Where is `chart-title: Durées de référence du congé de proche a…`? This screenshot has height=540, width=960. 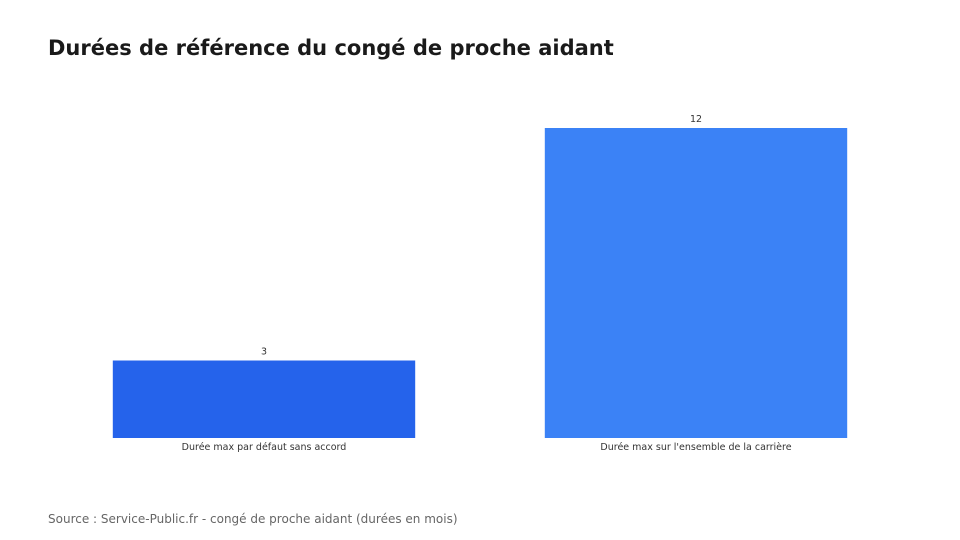
chart-title: Durées de référence du congé de proche a… is located at coordinates (331, 48).